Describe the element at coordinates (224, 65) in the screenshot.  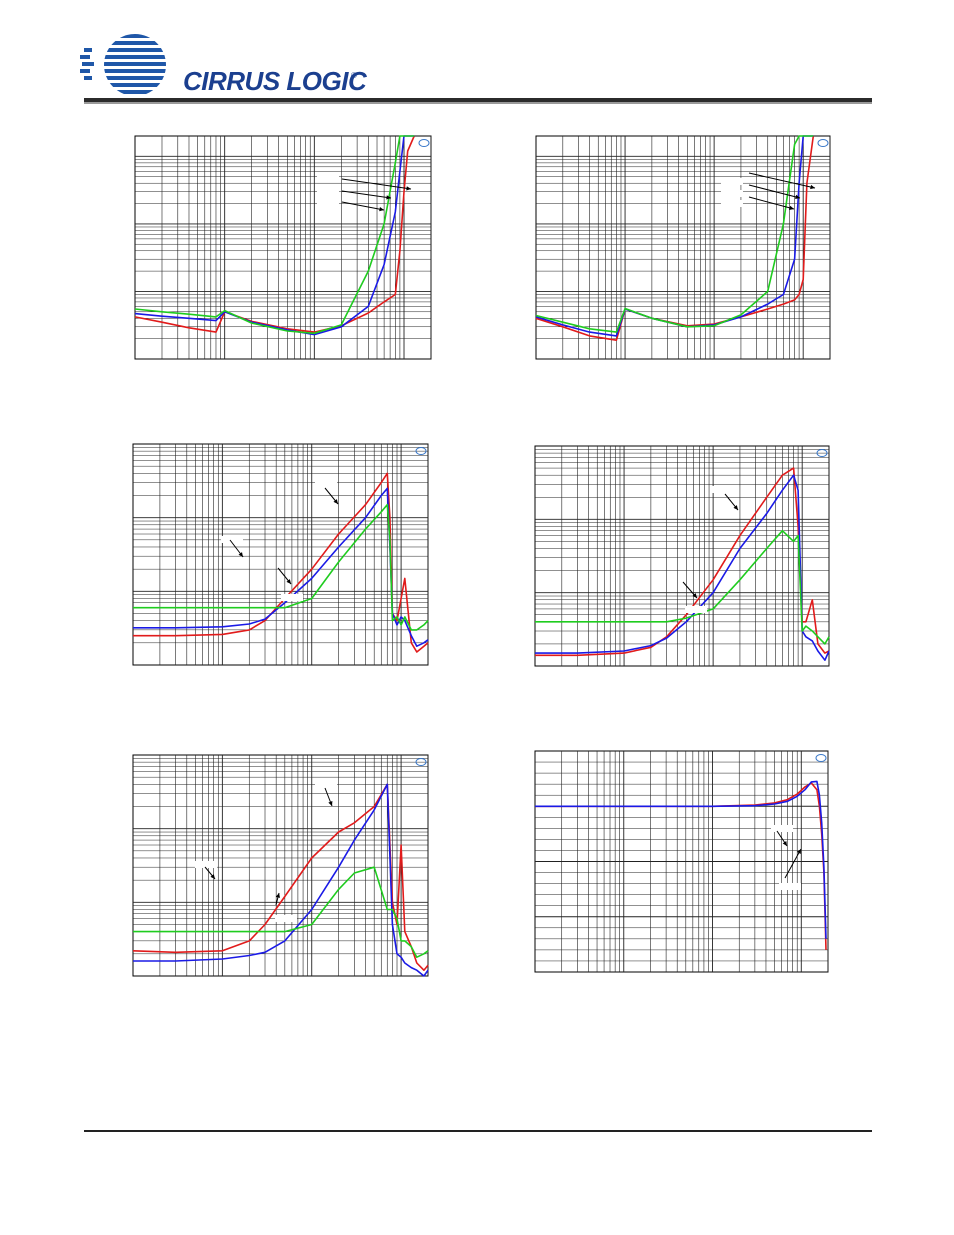
I see `cirrus-logic-logo: CIRRUS LOGIC ®` at that location.